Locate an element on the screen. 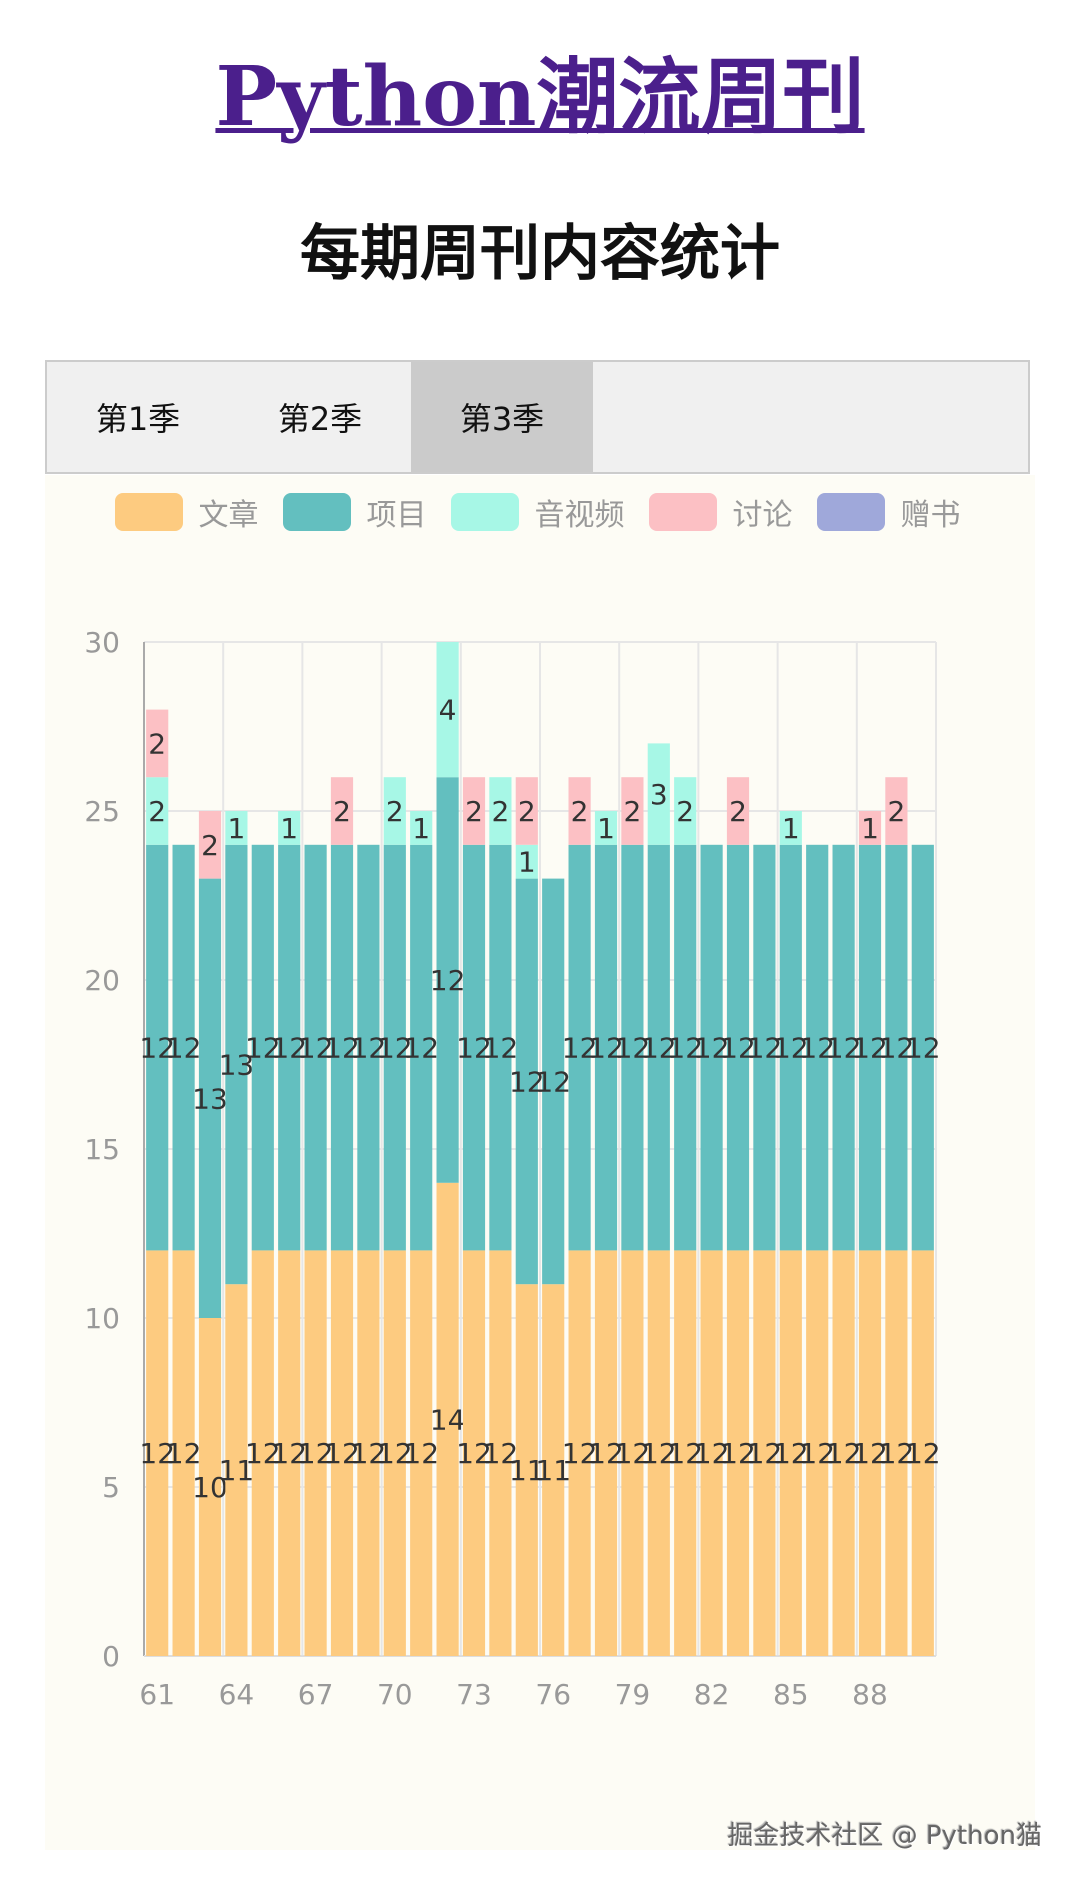 Image resolution: width=1080 pixels, height=1887 pixels. y-tick-label: 20 is located at coordinates (102, 980).